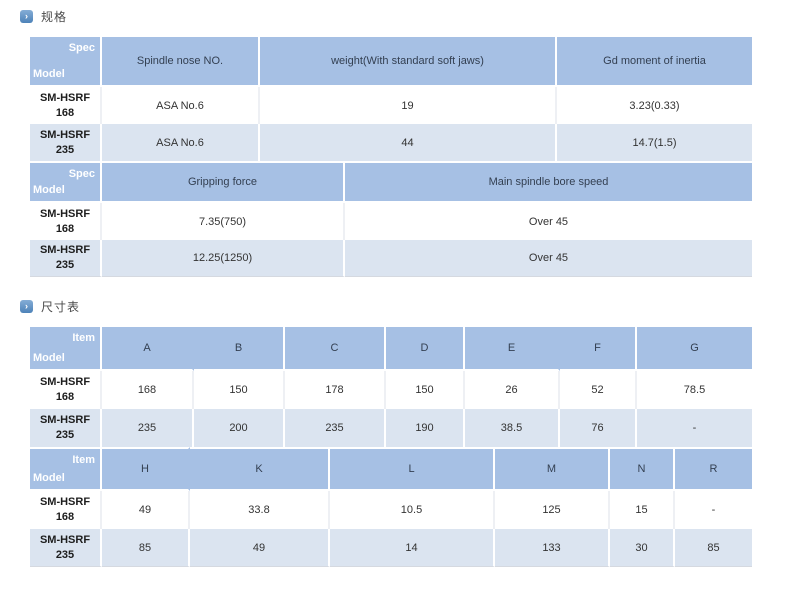  What do you see at coordinates (65, 397) in the screenshot?
I see `model-number: 168` at bounding box center [65, 397].